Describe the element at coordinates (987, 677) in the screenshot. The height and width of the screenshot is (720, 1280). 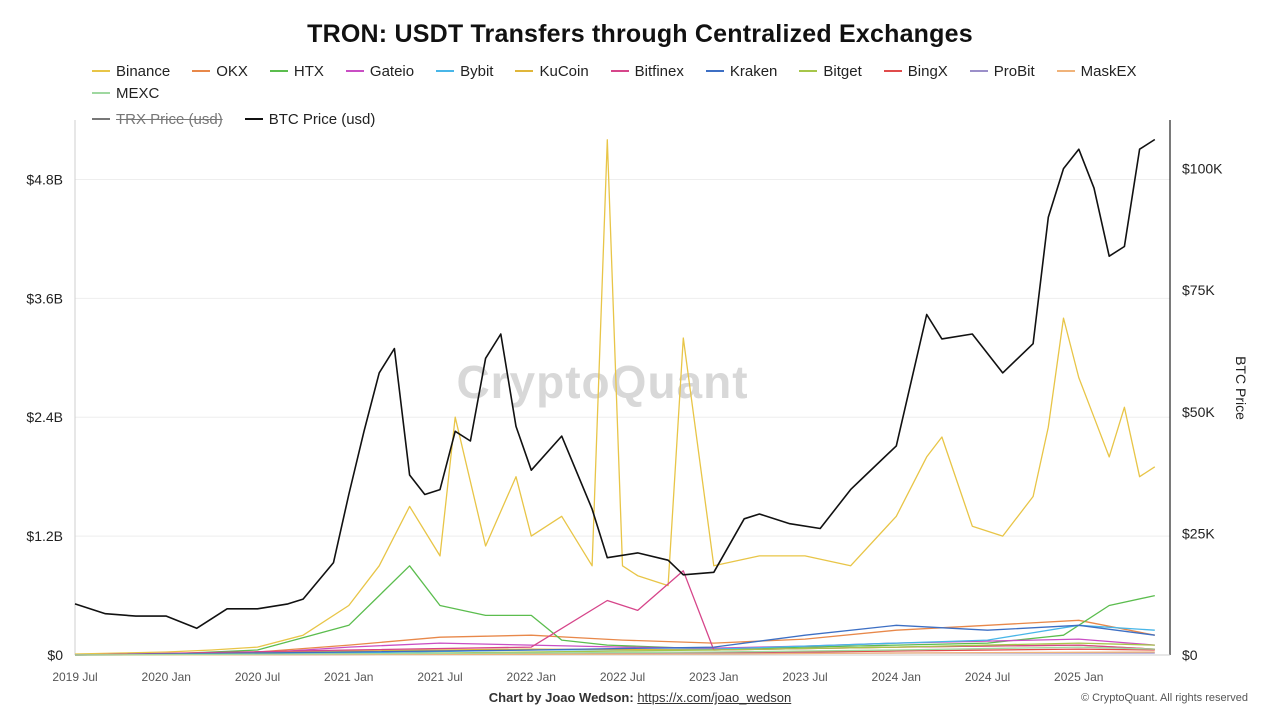
I see `x-tick-label: 2024 Jul` at that location.